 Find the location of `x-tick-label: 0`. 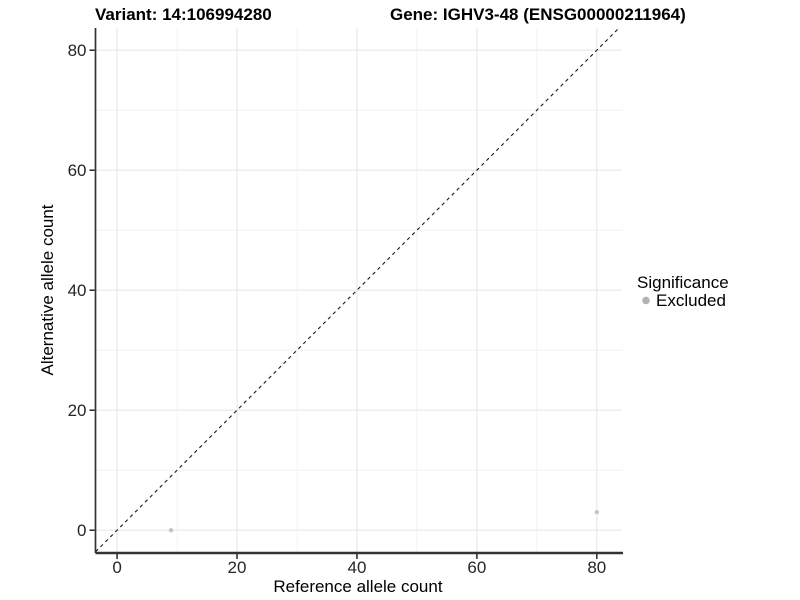

x-tick-label: 0 is located at coordinates (116, 567).